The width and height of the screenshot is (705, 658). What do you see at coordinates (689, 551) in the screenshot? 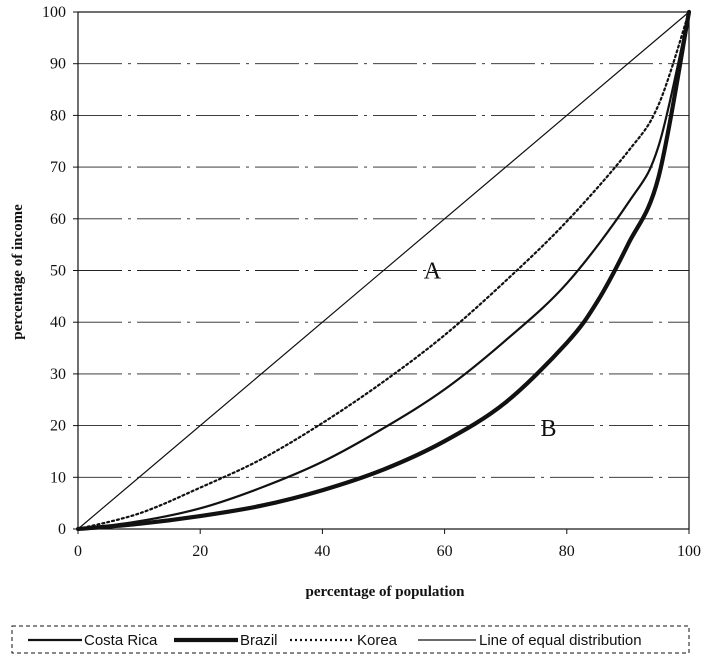
I see `x-tick-label: 100` at bounding box center [689, 551].